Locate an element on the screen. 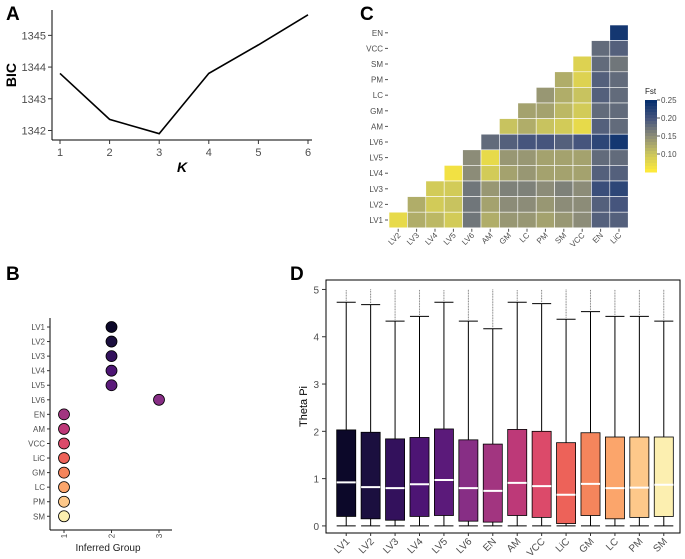  d-x-tick-label: EN is located at coordinates (490, 545).